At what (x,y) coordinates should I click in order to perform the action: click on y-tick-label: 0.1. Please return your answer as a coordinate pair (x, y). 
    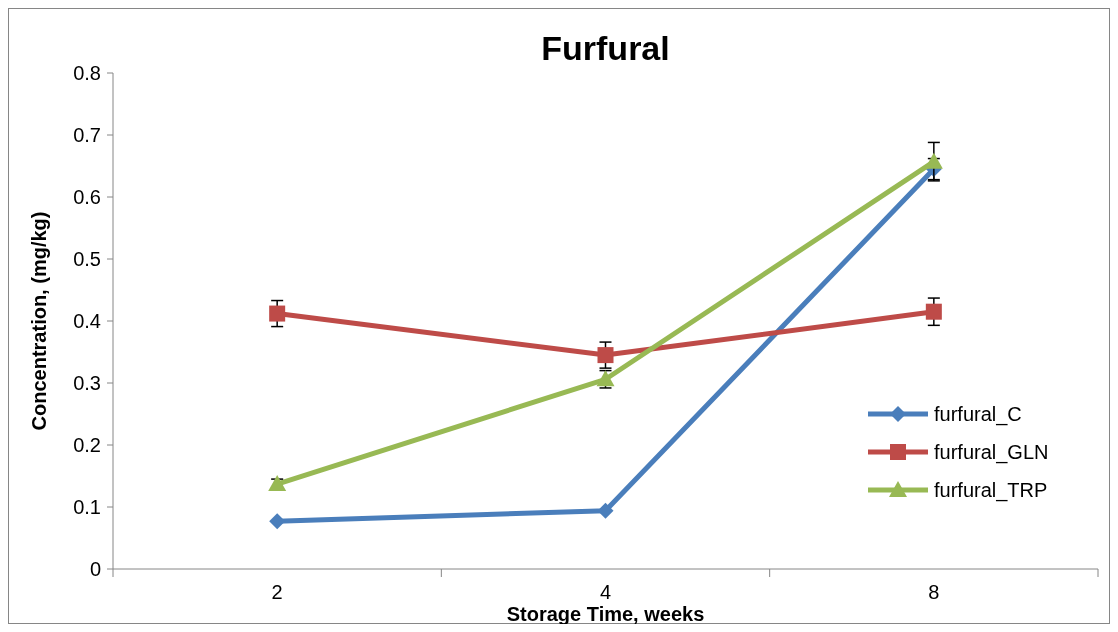
    Looking at the image, I should click on (87, 507).